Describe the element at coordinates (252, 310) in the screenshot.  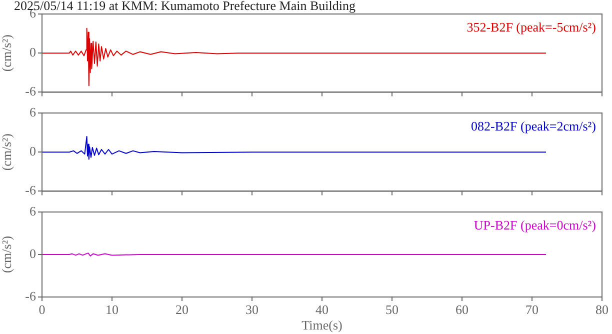
I see `x-tick-label: 30` at that location.